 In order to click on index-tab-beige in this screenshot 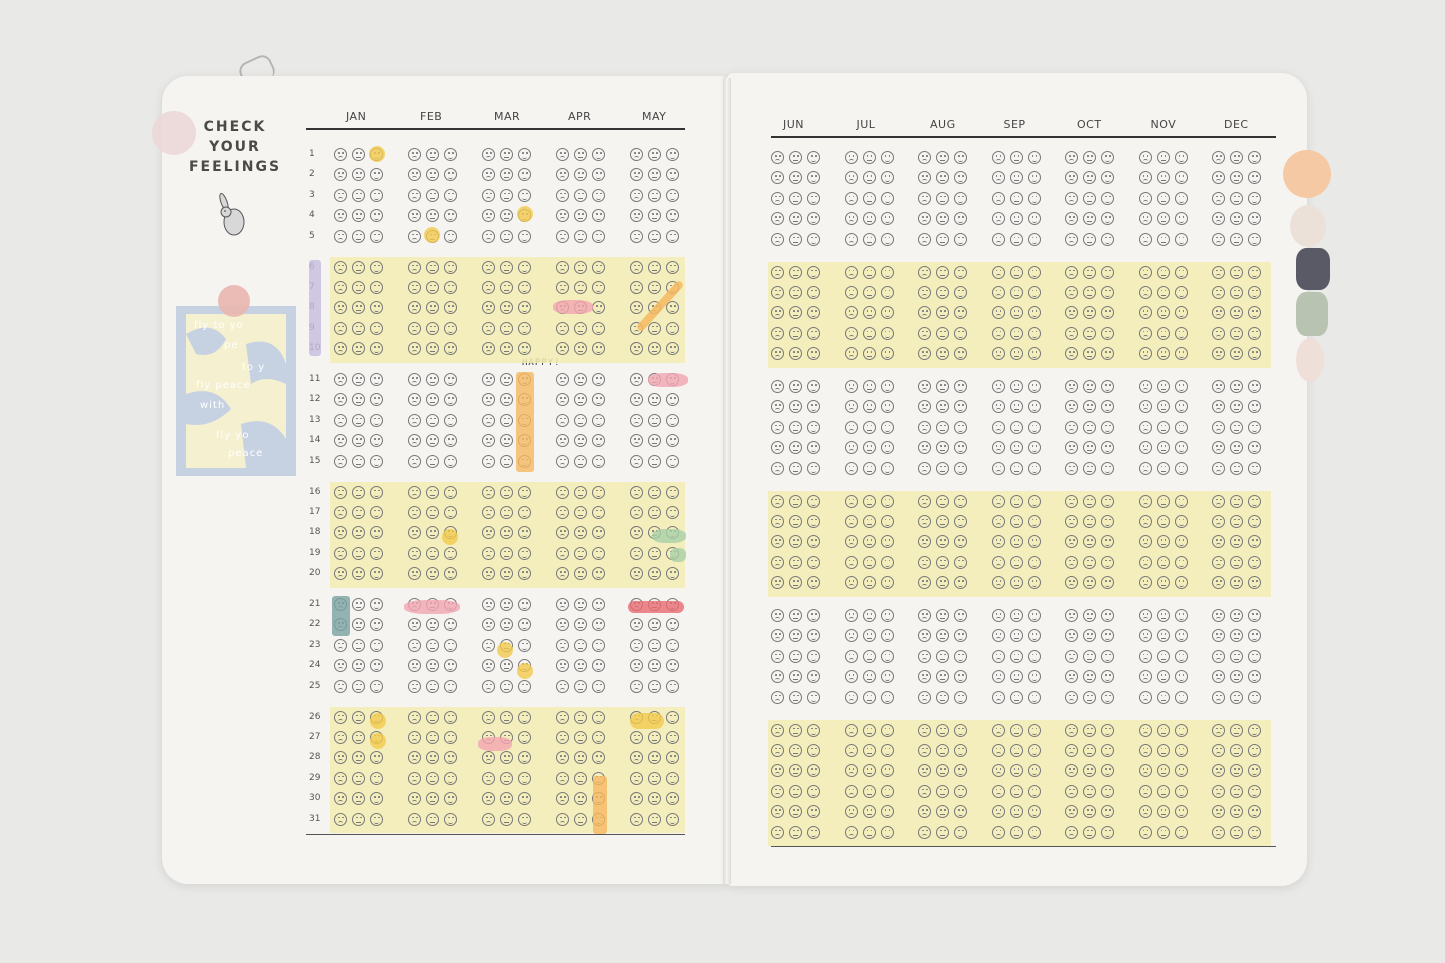, I will do `click(1308, 226)`.